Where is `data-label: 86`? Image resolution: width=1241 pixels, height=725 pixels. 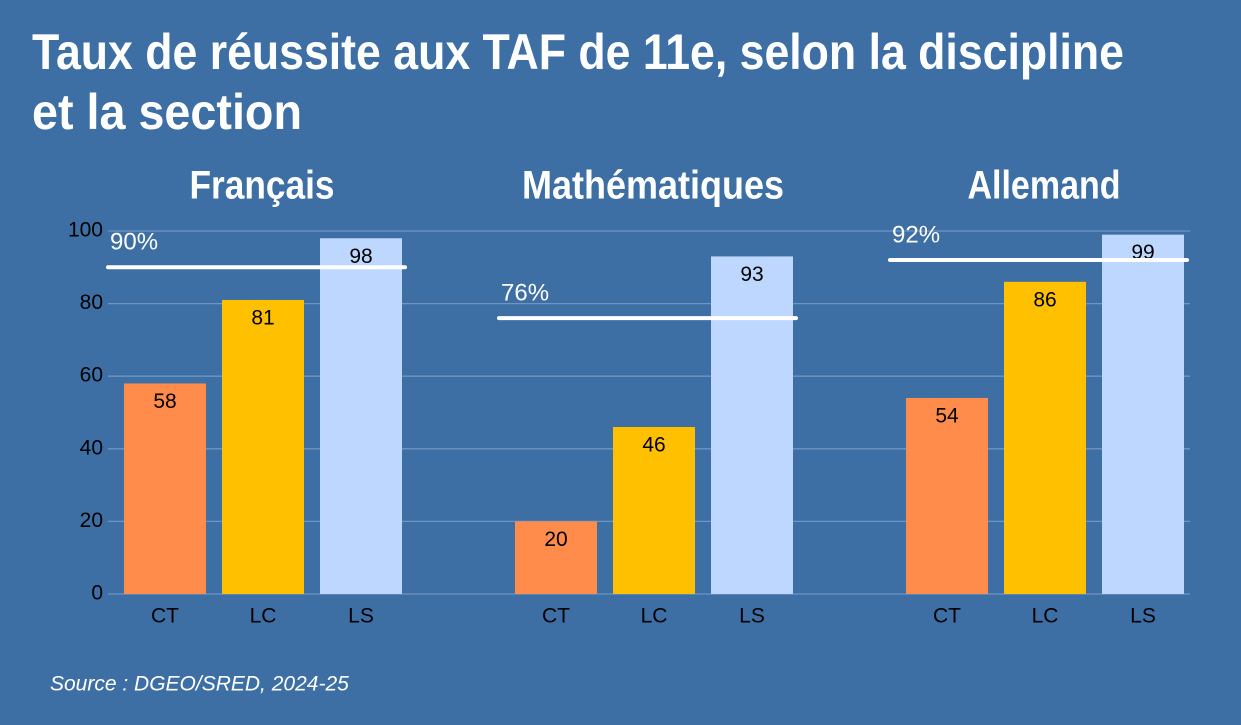
data-label: 86 is located at coordinates (1044, 299).